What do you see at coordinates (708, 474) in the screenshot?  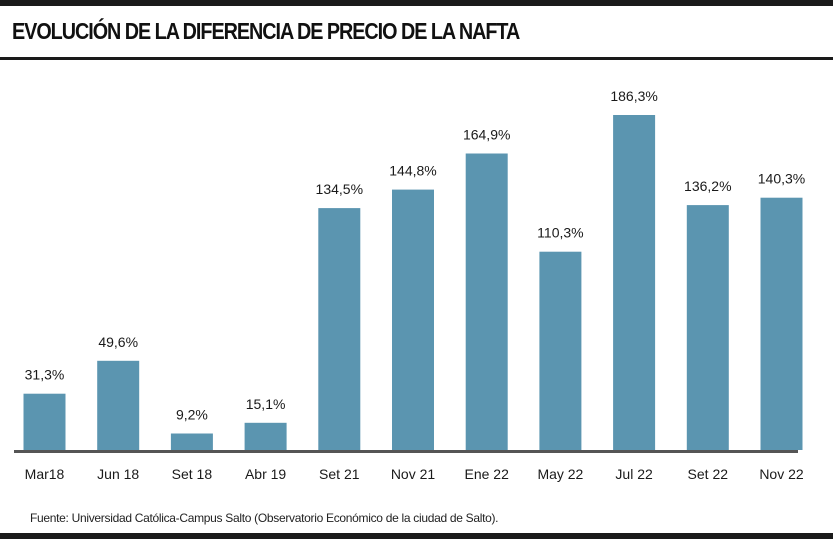 I see `category-label-9: Set 22` at bounding box center [708, 474].